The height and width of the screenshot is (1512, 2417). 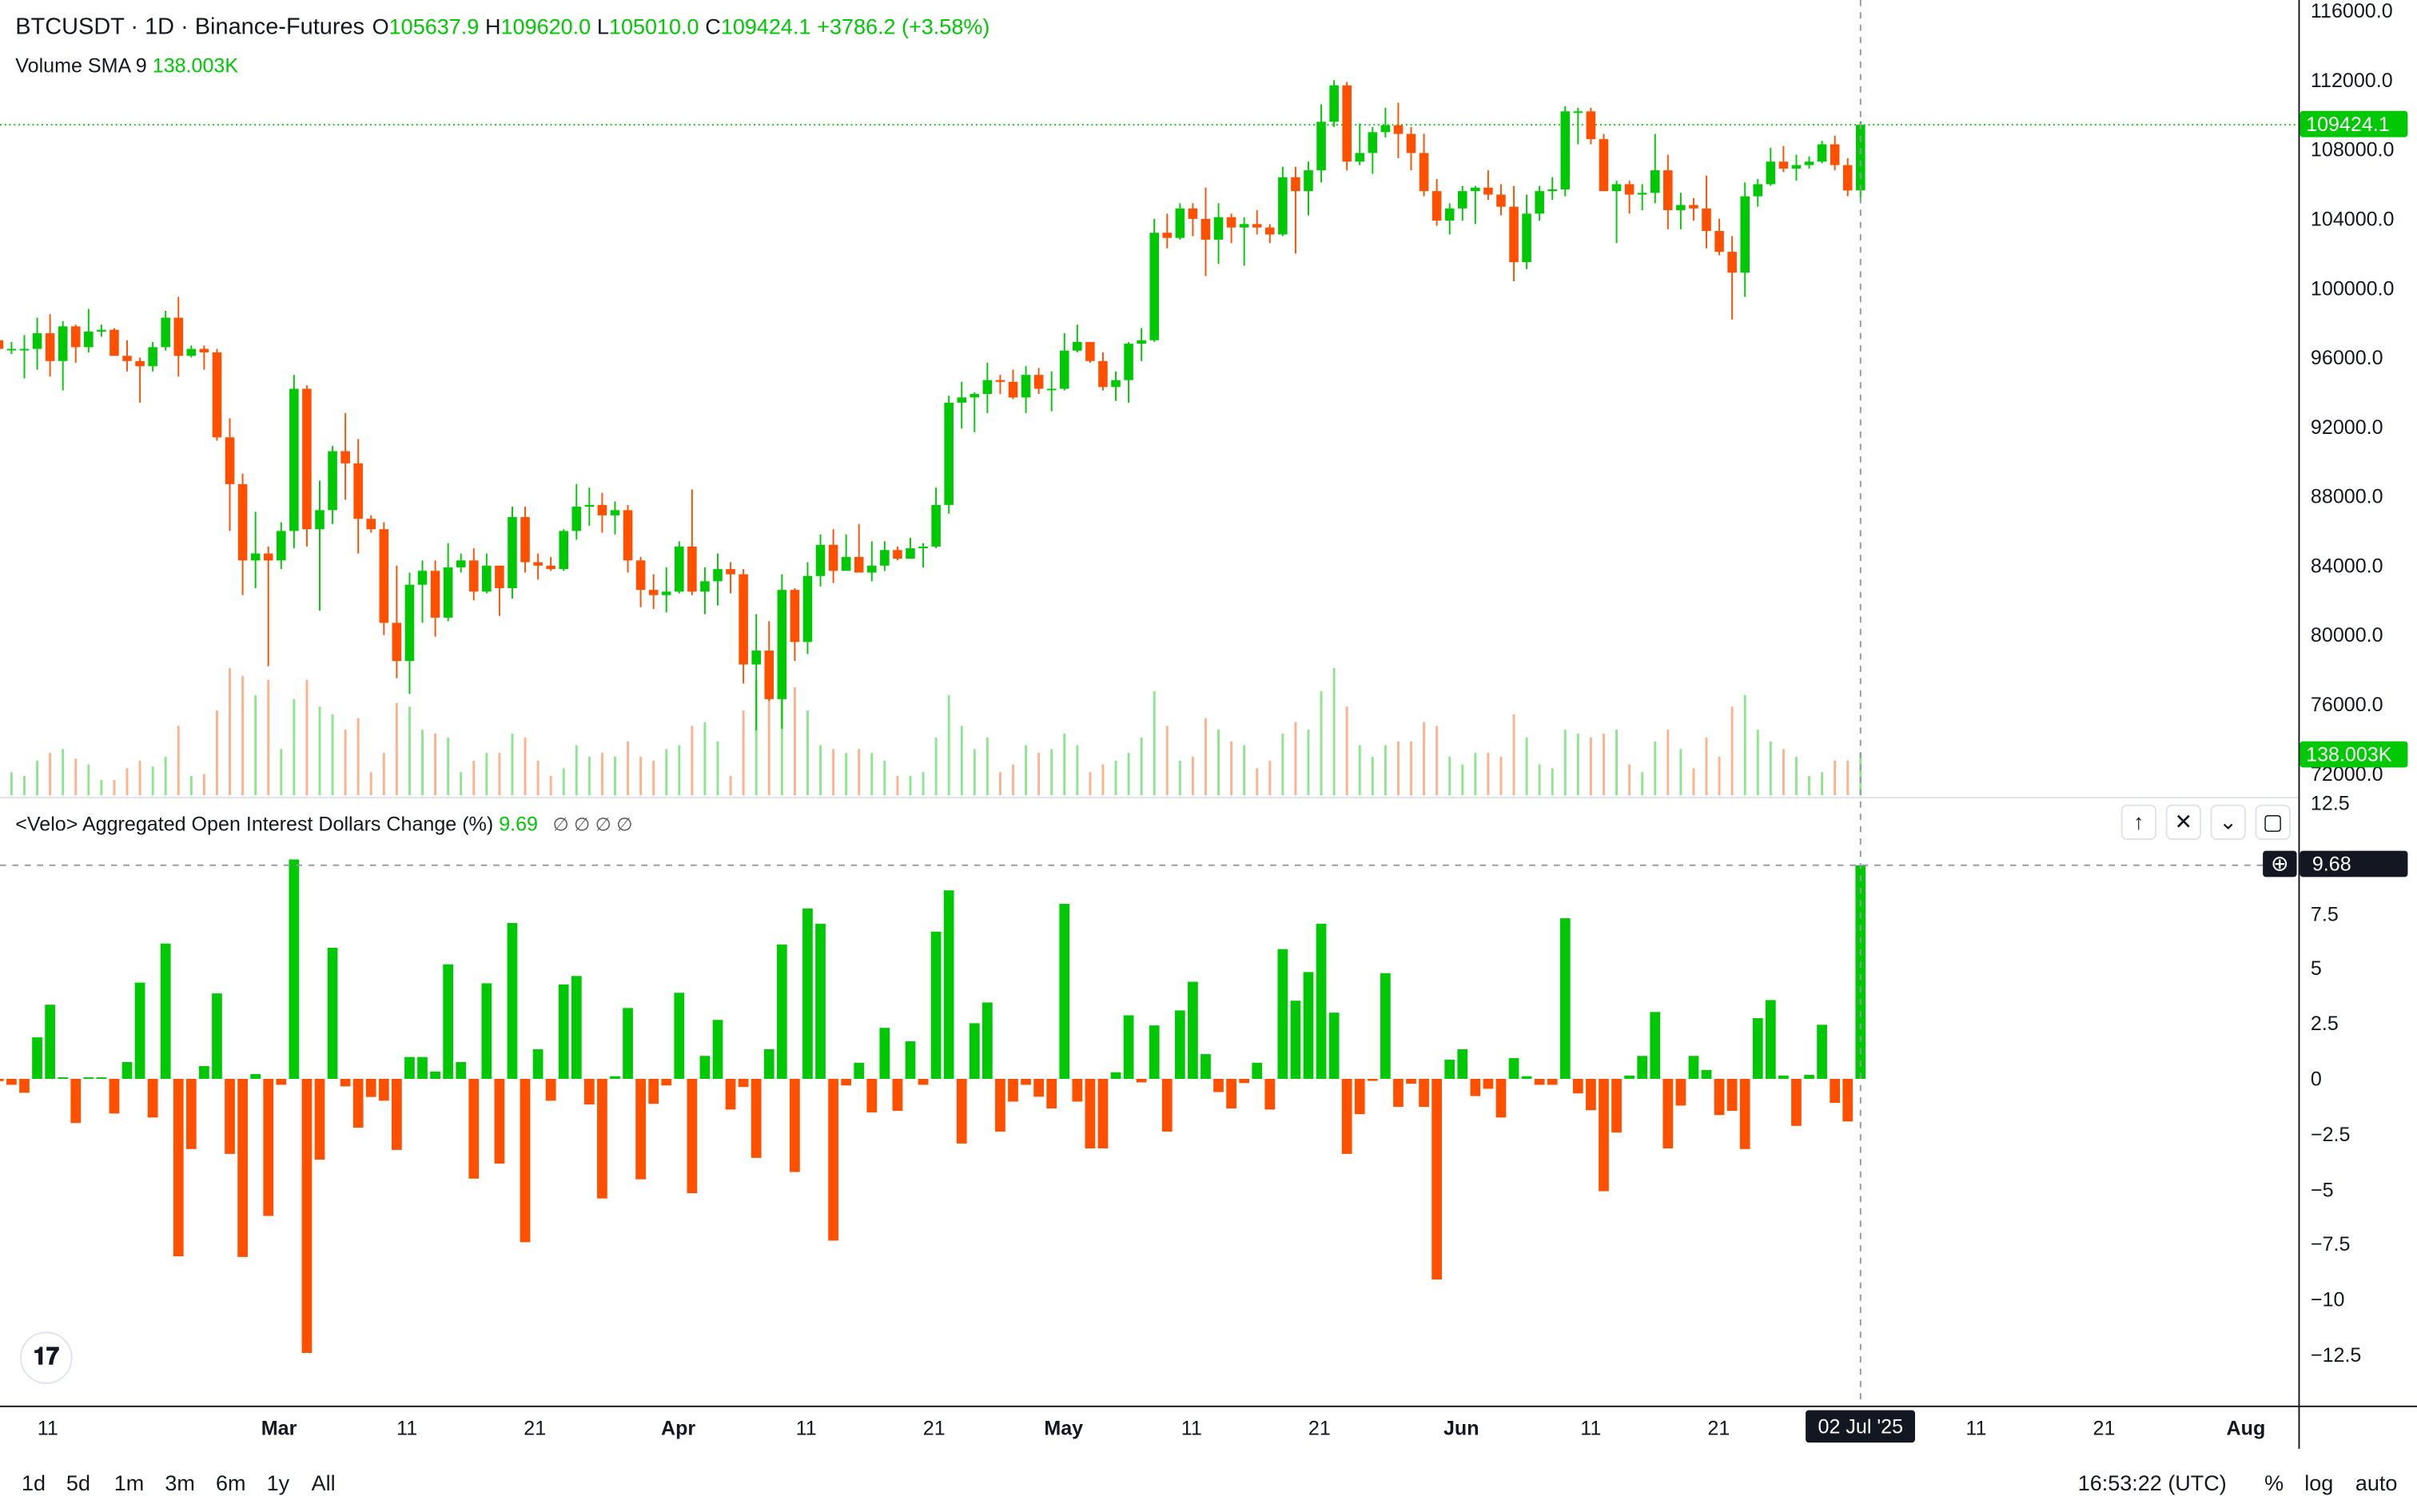 What do you see at coordinates (545, 26) in the screenshot?
I see `high-value: 109620.0` at bounding box center [545, 26].